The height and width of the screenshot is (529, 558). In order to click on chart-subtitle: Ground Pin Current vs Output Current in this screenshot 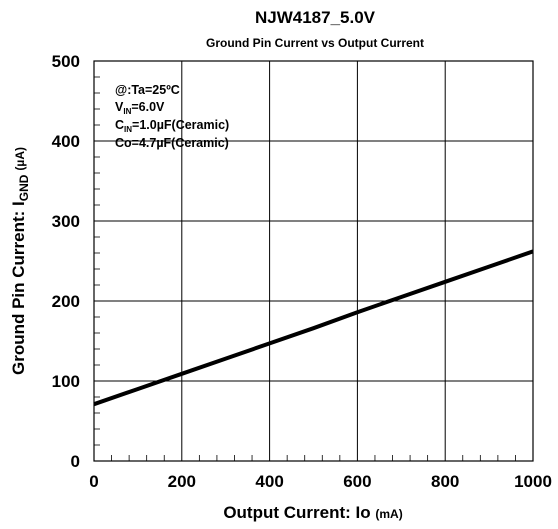, I will do `click(315, 43)`.